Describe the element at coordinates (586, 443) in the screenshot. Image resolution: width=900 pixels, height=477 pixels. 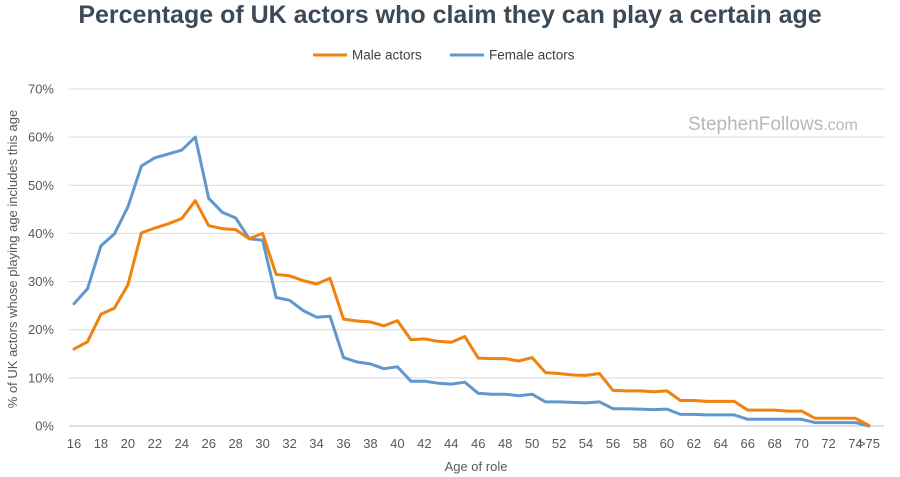
I see `x-tick-label: 54` at that location.